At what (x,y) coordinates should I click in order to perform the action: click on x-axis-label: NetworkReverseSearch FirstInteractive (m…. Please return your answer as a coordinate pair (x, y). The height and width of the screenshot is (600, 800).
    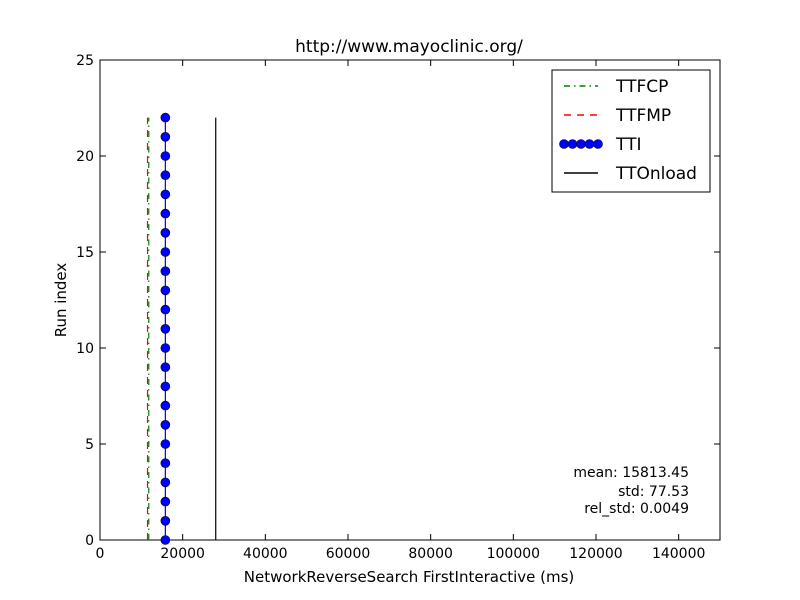
    Looking at the image, I should click on (409, 577).